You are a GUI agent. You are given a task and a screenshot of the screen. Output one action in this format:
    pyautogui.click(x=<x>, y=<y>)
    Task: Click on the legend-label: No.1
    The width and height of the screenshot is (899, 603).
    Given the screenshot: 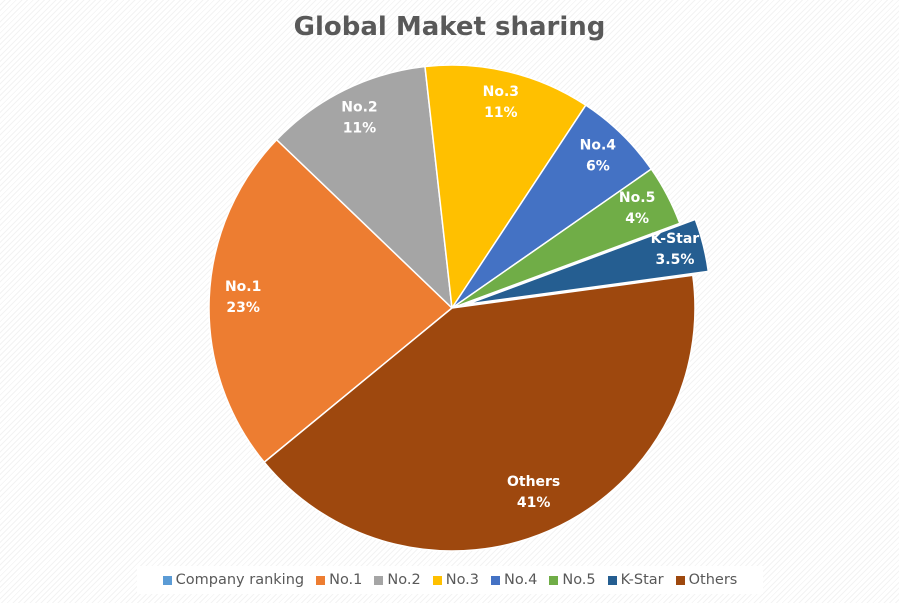 What is the action you would take?
    pyautogui.click(x=346, y=580)
    